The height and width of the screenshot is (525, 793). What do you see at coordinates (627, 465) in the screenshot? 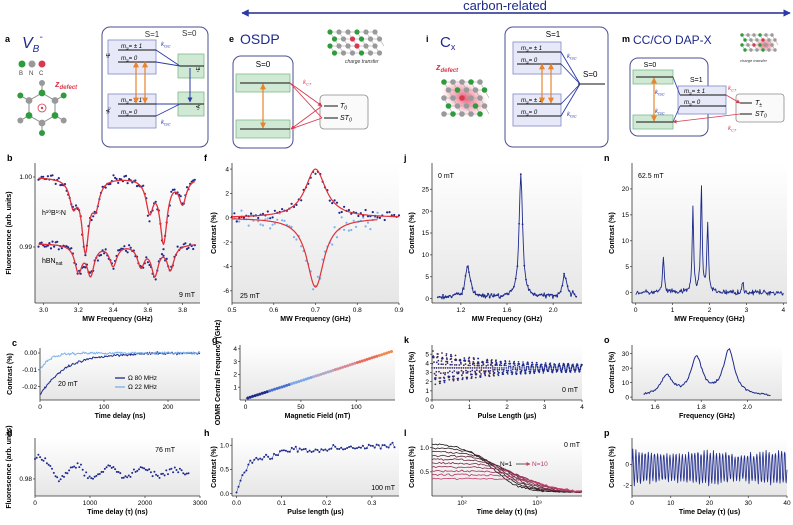
I see `y-tick-label: 0` at bounding box center [627, 465].